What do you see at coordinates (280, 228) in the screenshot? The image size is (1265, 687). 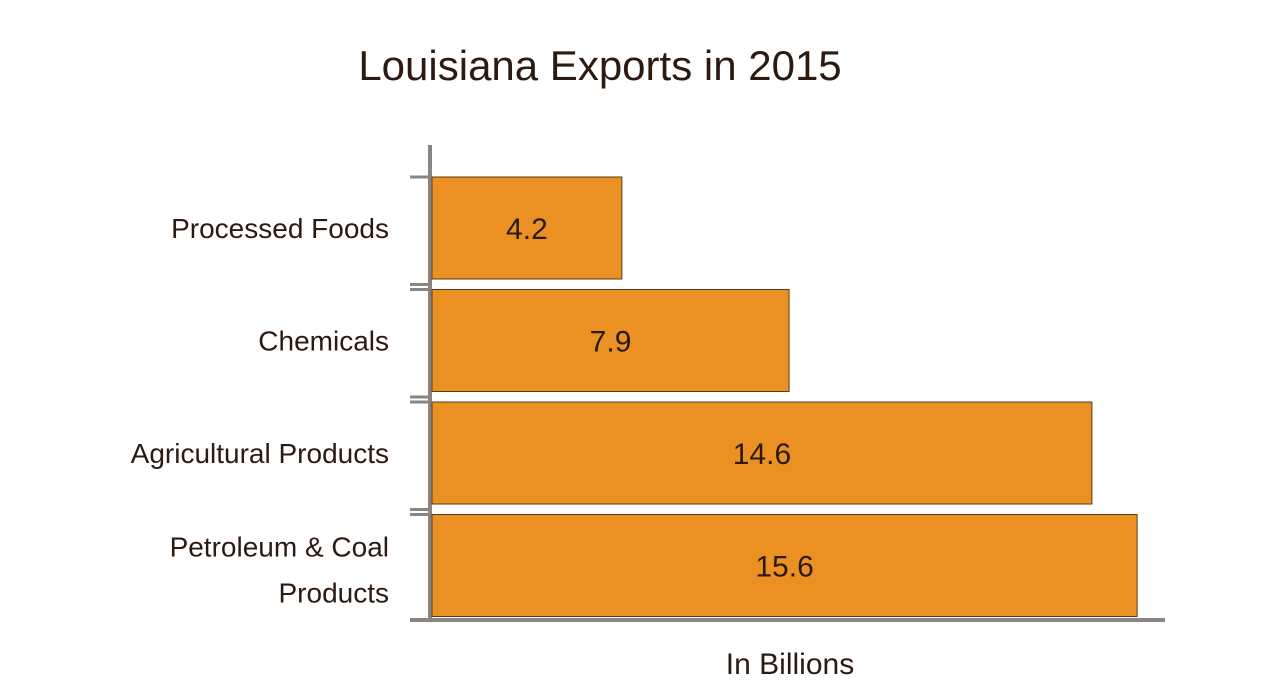 I see `y-tick-label: Processed Foods` at bounding box center [280, 228].